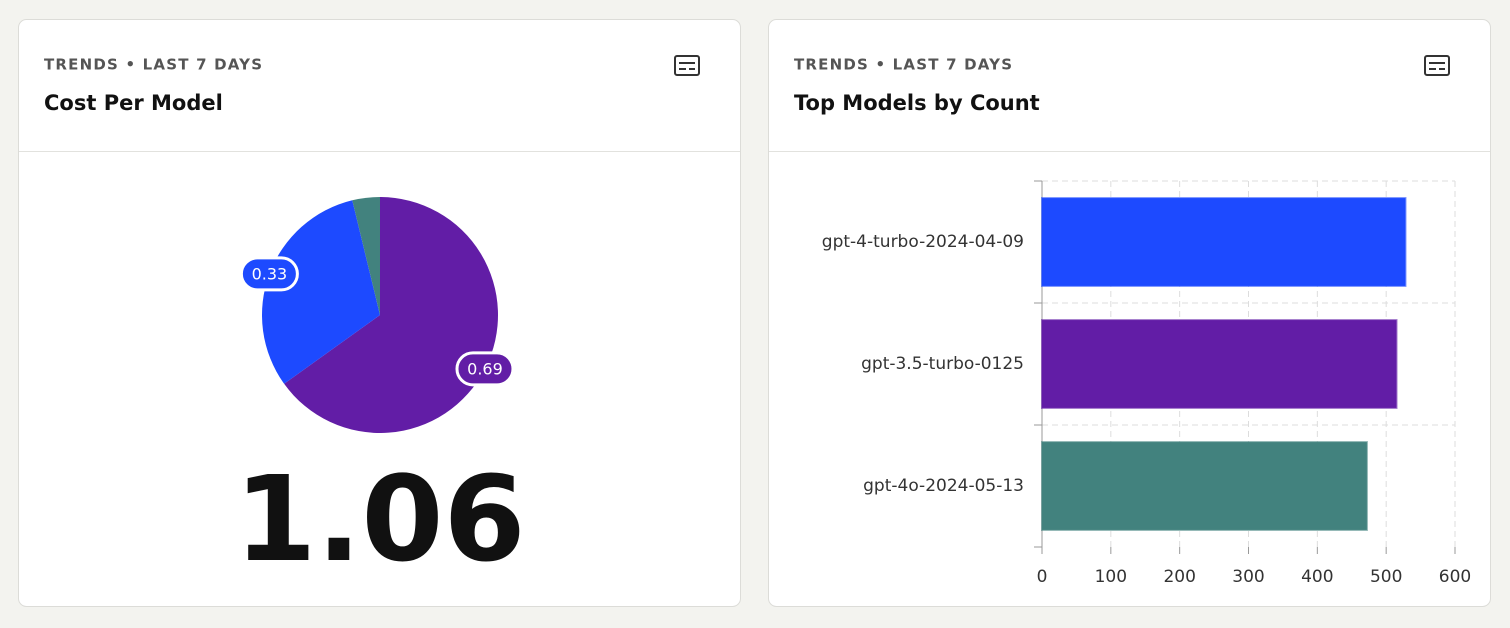 The width and height of the screenshot is (1510, 628). What do you see at coordinates (917, 103) in the screenshot?
I see `card-title: Top Models by Count` at bounding box center [917, 103].